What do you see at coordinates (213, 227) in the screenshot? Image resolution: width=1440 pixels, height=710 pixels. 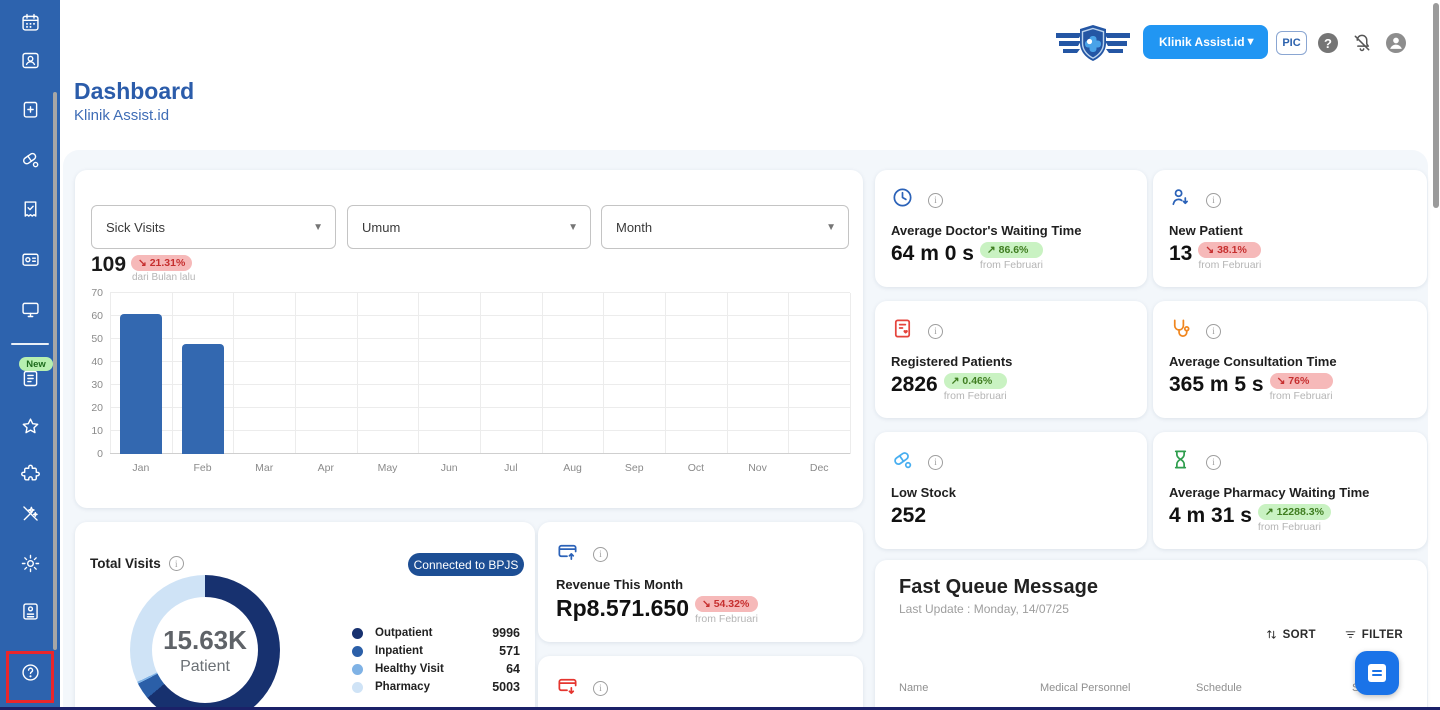 I see `visit-type-dropdown: Sick Visits ▼` at bounding box center [213, 227].